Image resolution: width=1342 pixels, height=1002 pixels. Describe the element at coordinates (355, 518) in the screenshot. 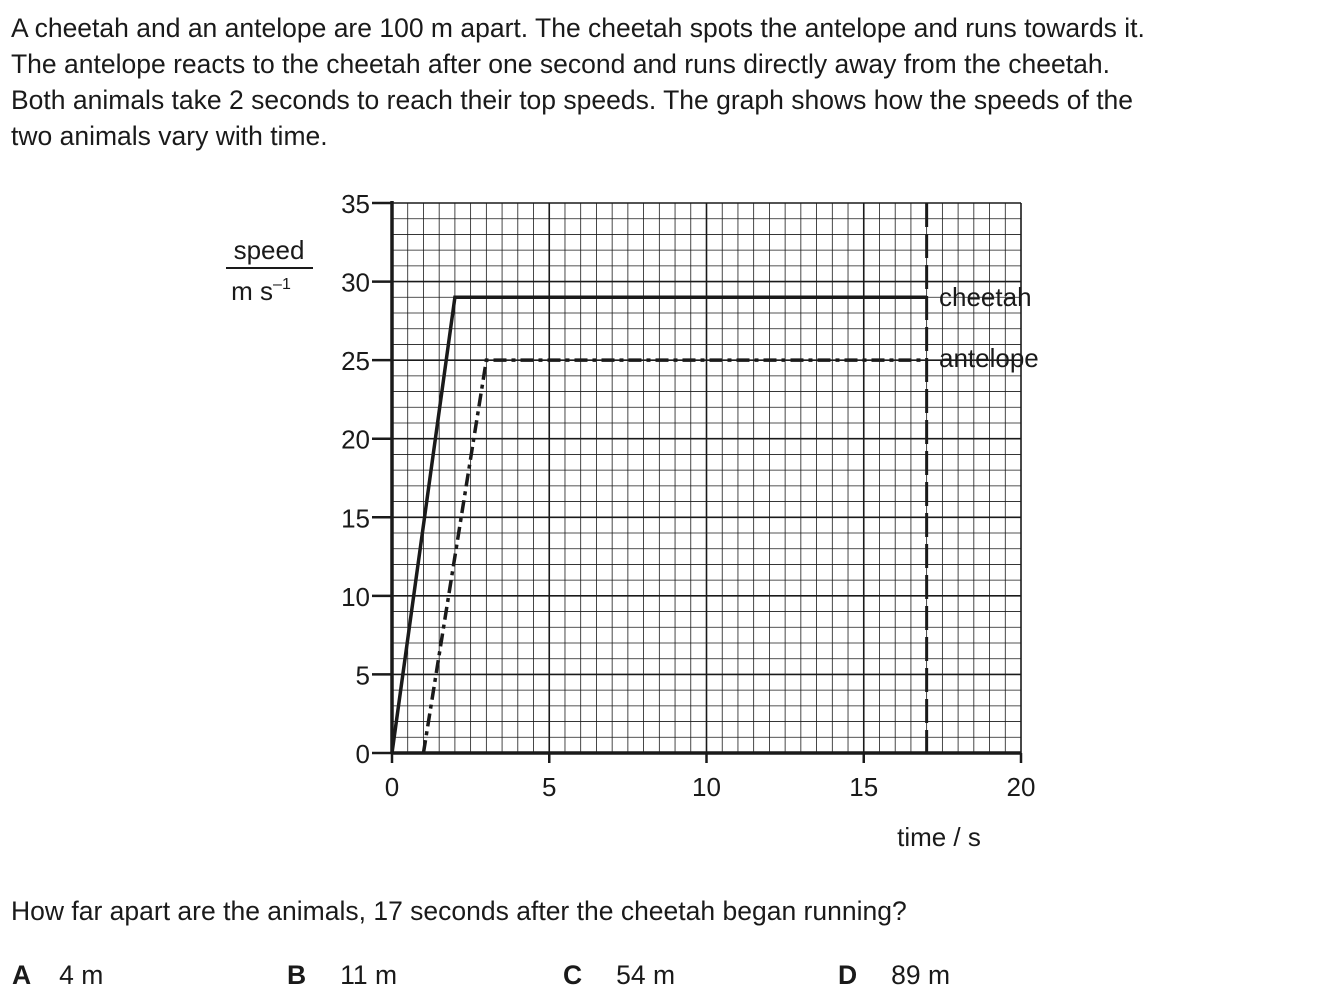

I see `y-tick-label: 15` at that location.